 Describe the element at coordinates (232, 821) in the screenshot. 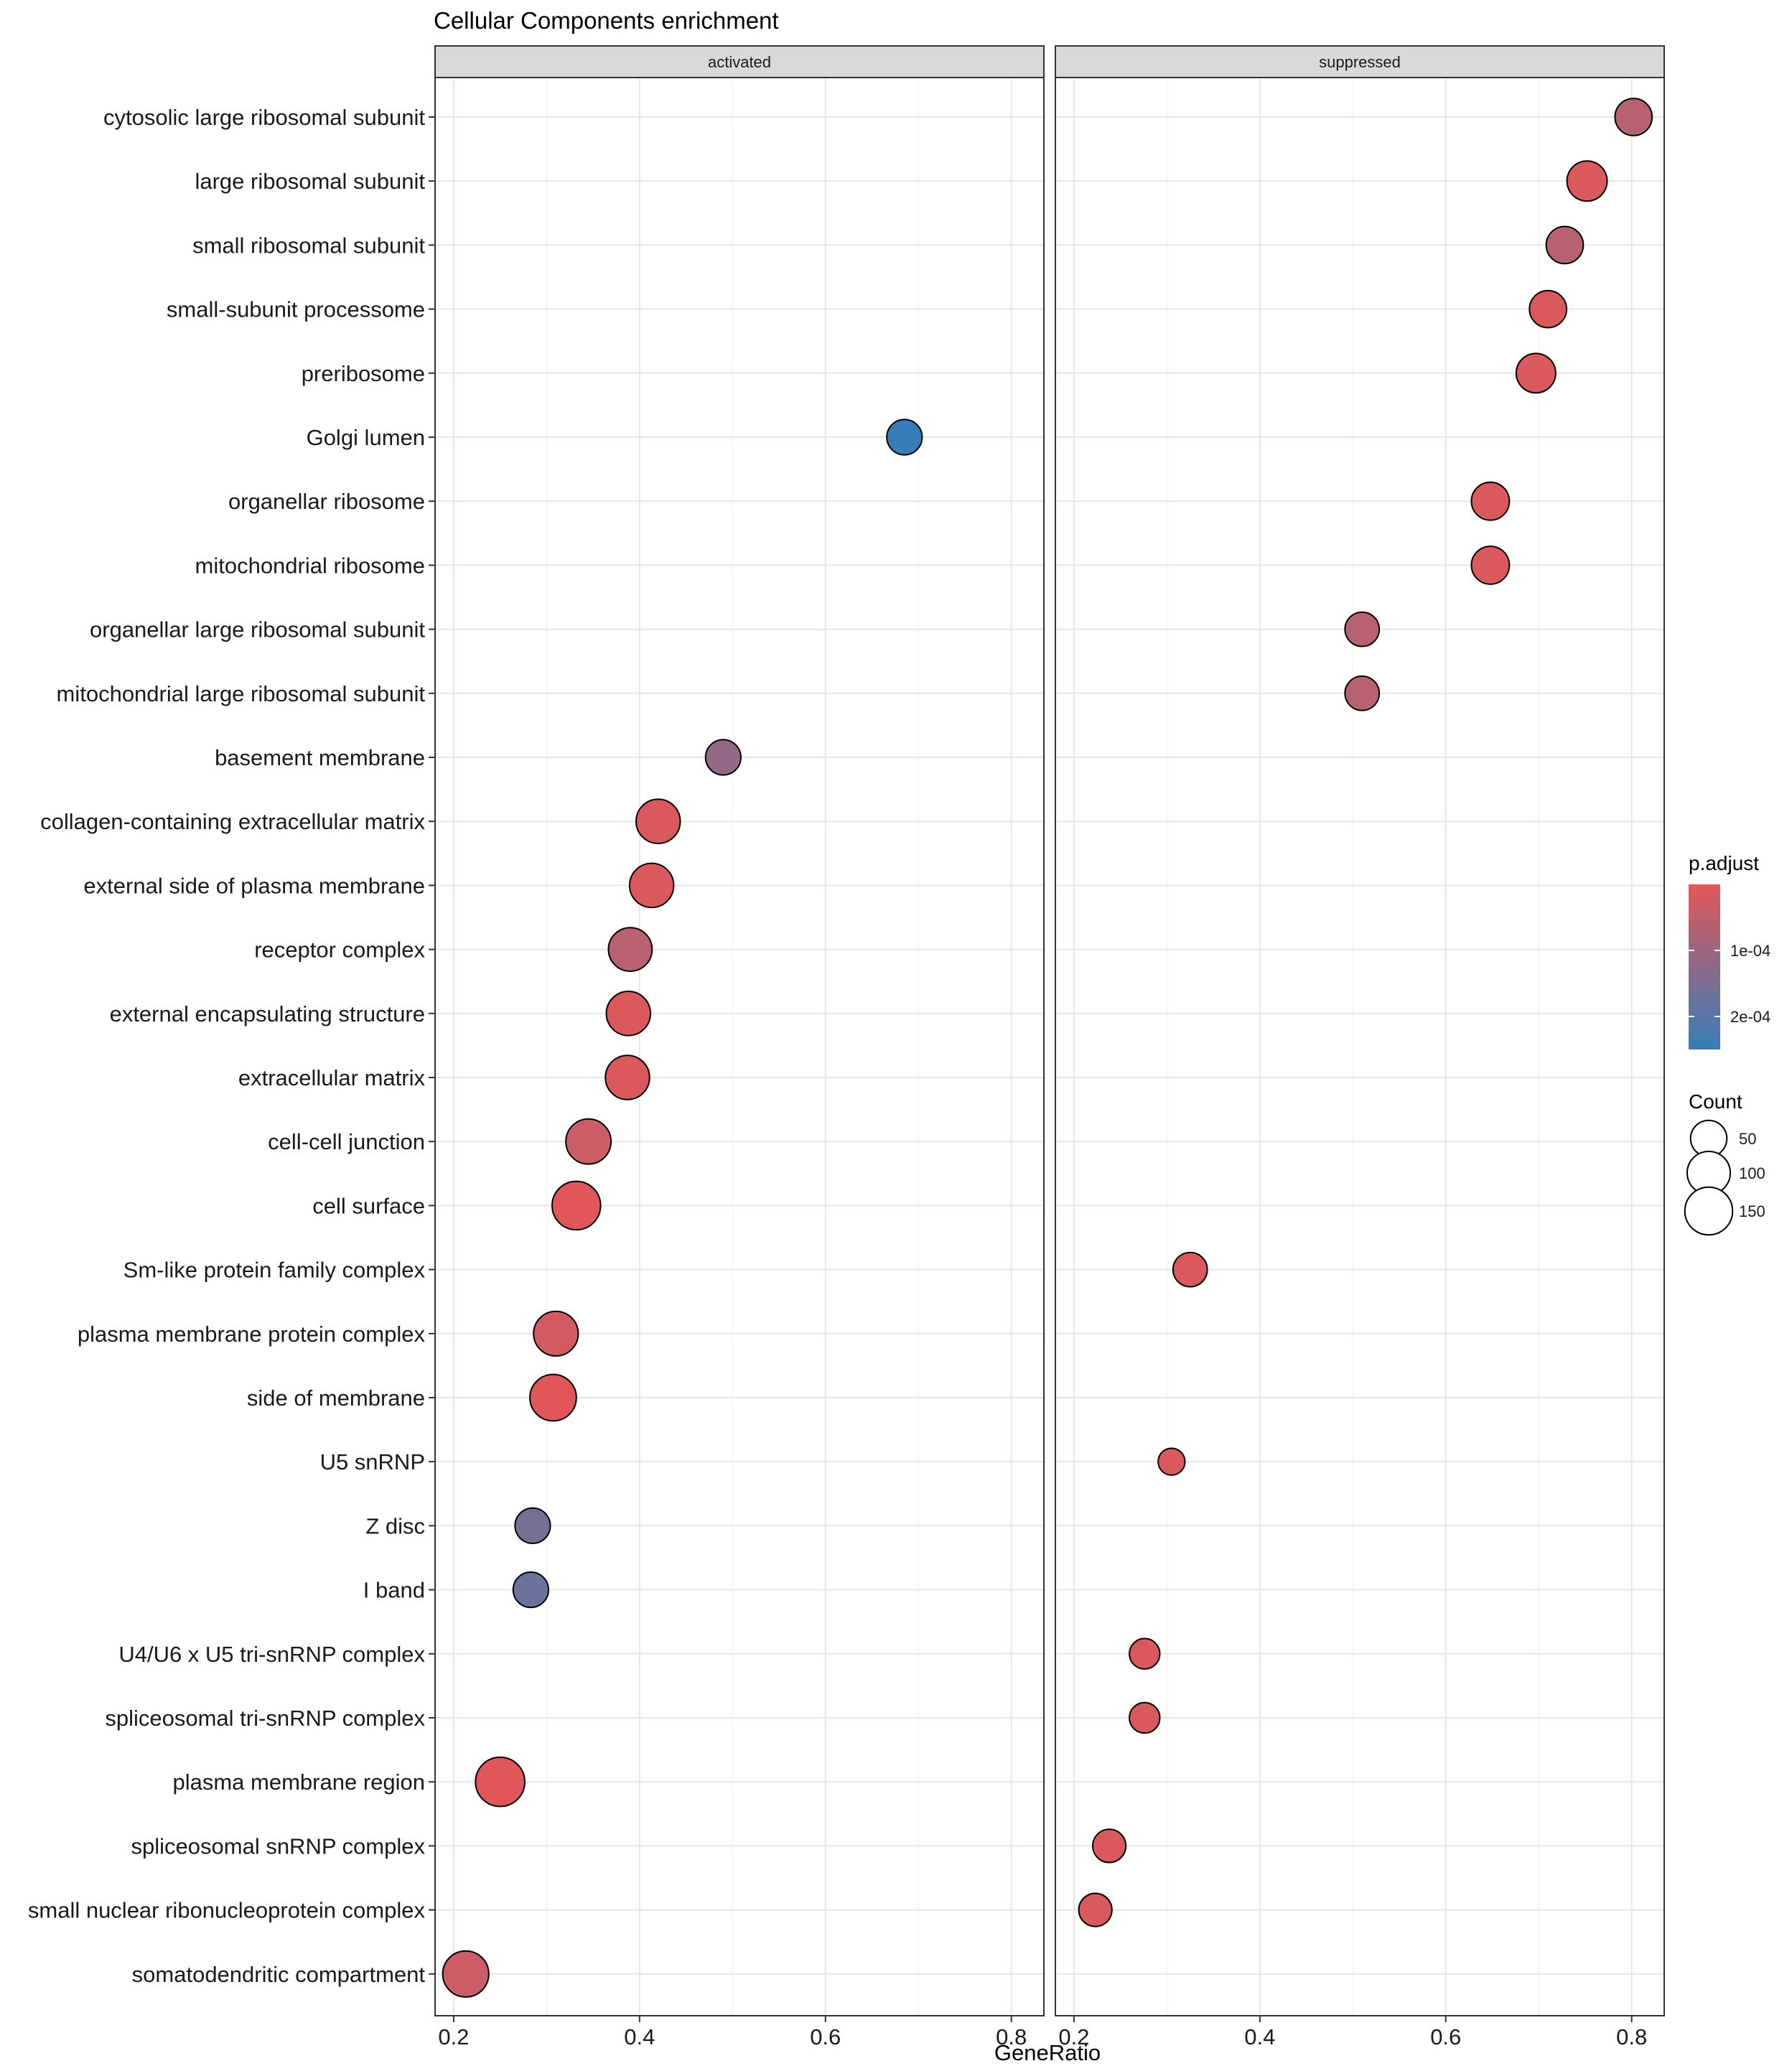

I see `y-category-label: collagen-containing extracellular matrix` at that location.